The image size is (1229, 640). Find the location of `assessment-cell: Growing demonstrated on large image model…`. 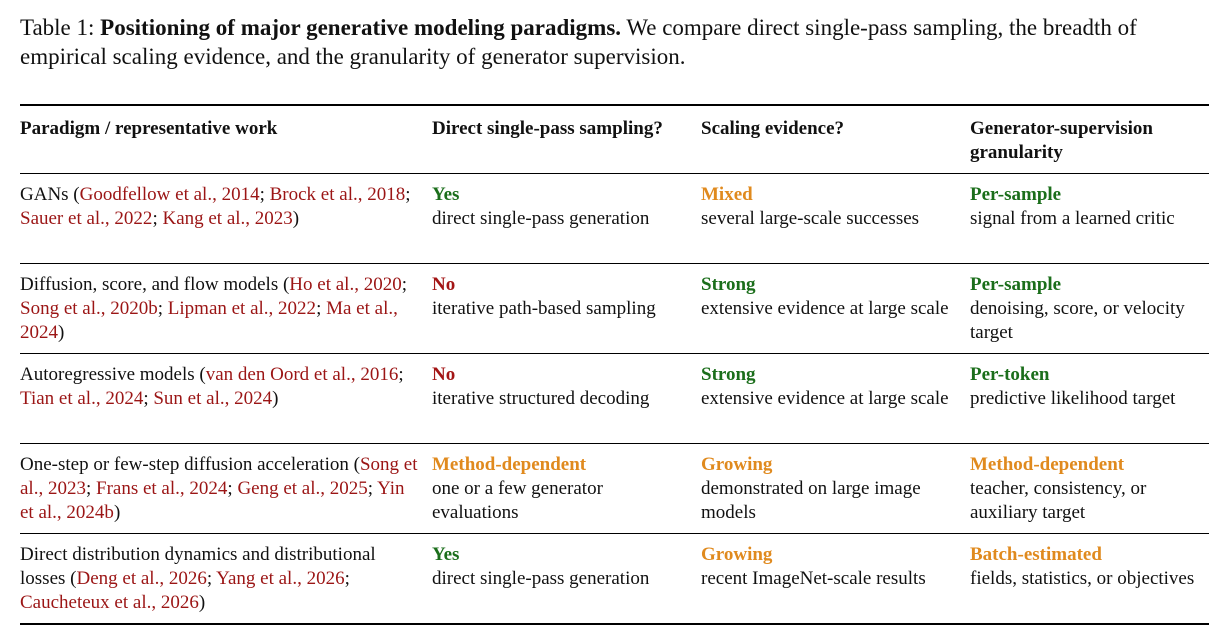

assessment-cell: Growing demonstrated on large image model… is located at coordinates (835, 489).